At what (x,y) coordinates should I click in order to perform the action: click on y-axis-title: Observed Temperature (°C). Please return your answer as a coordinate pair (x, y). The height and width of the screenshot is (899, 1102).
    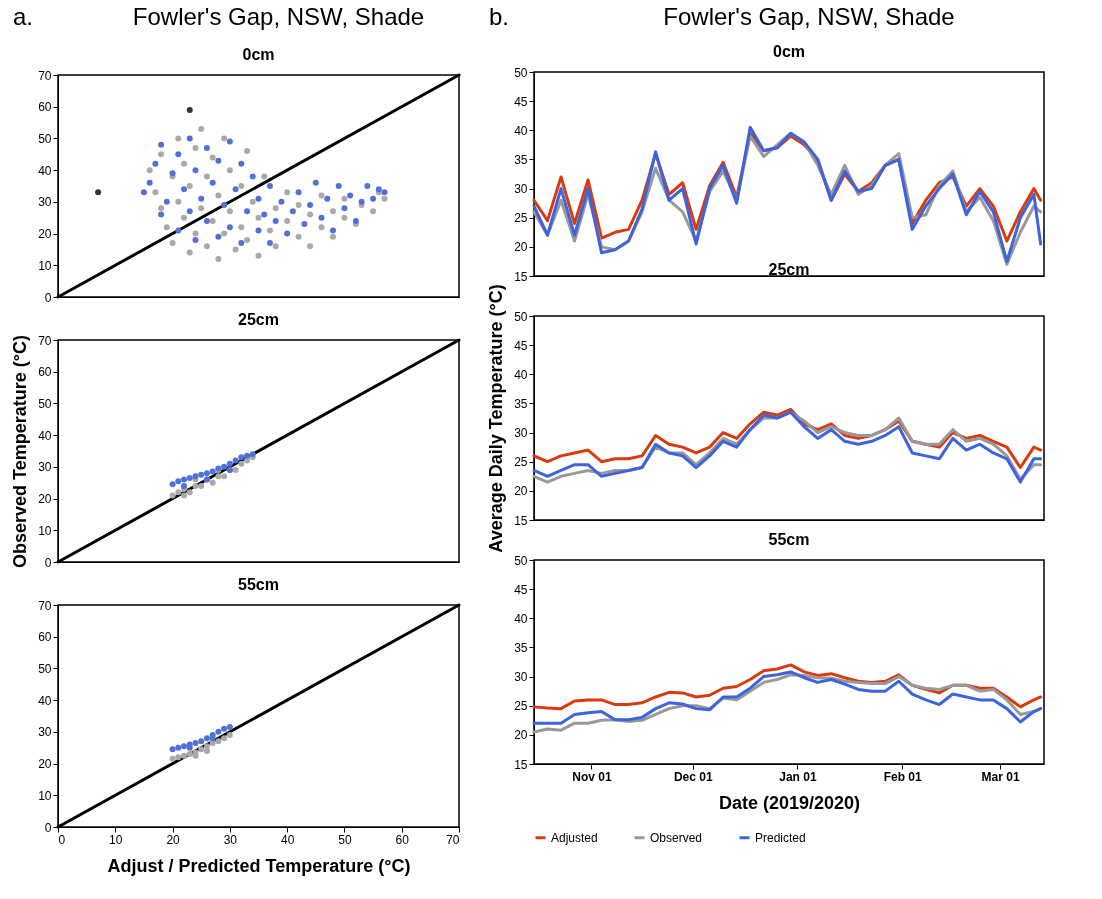
    Looking at the image, I should click on (20, 451).